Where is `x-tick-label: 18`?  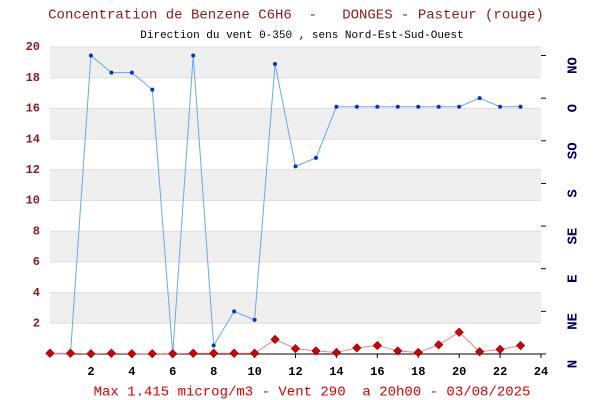 x-tick-label: 18 is located at coordinates (418, 372).